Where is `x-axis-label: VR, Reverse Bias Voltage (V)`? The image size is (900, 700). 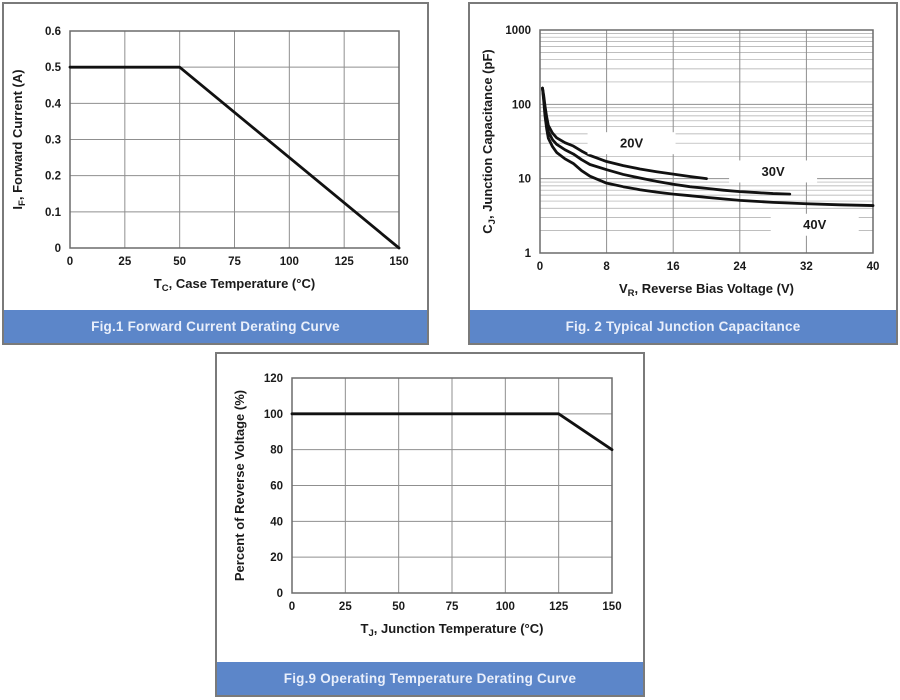
x-axis-label: VR, Reverse Bias Voltage (V) is located at coordinates (706, 290).